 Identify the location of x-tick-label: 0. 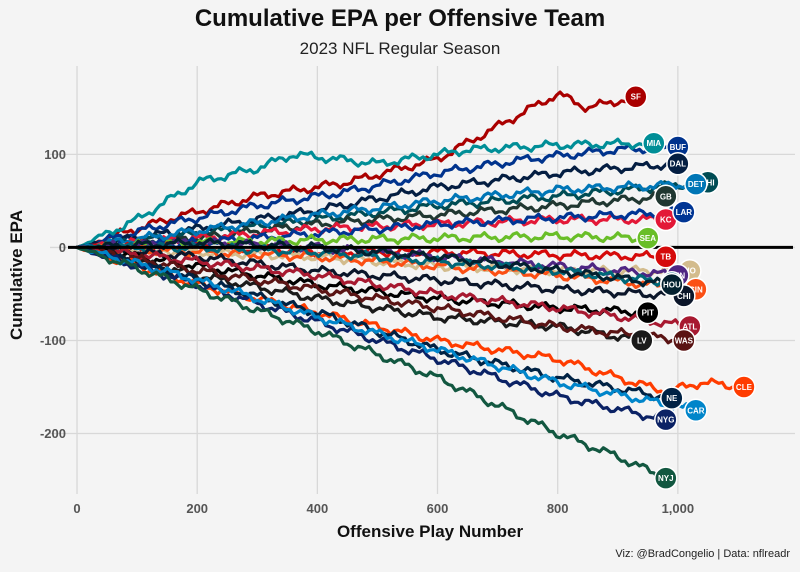
(76, 508).